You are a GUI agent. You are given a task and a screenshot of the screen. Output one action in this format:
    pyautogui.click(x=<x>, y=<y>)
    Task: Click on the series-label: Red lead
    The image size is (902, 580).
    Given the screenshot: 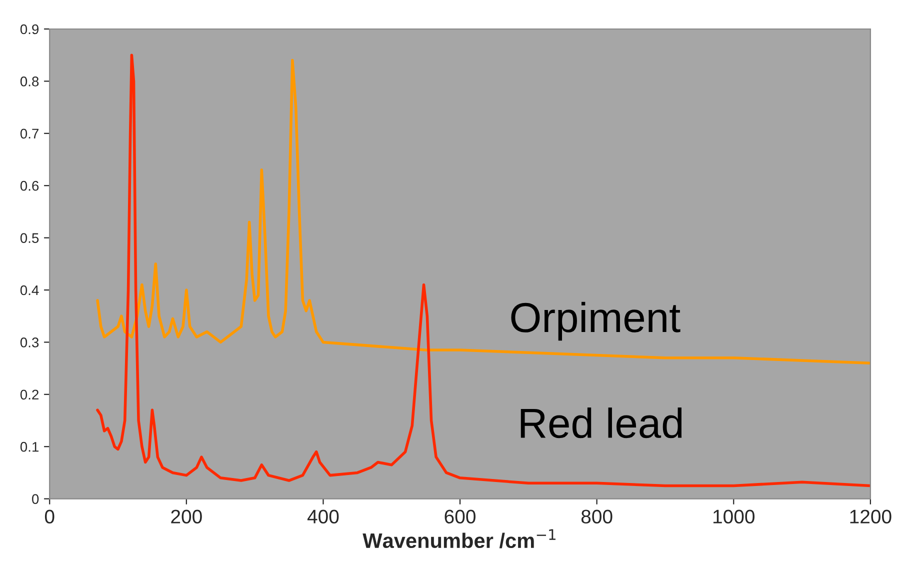 What is the action you would take?
    pyautogui.click(x=601, y=423)
    